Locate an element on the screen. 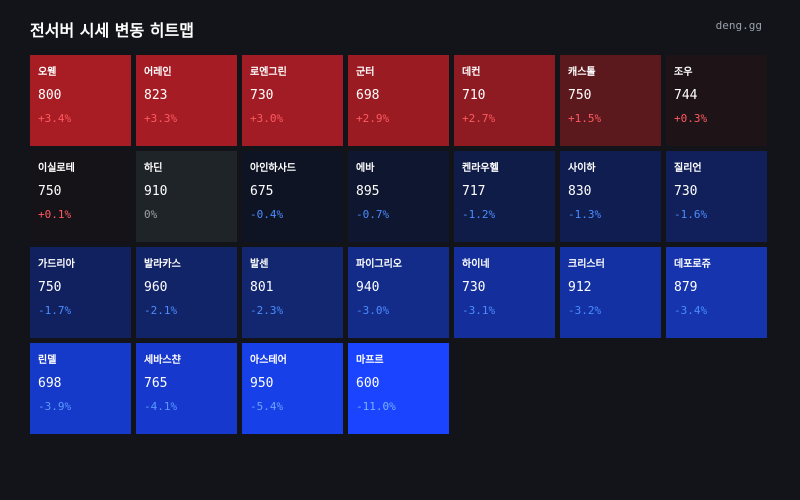 The height and width of the screenshot is (500, 800). server-price: 744 is located at coordinates (686, 95).